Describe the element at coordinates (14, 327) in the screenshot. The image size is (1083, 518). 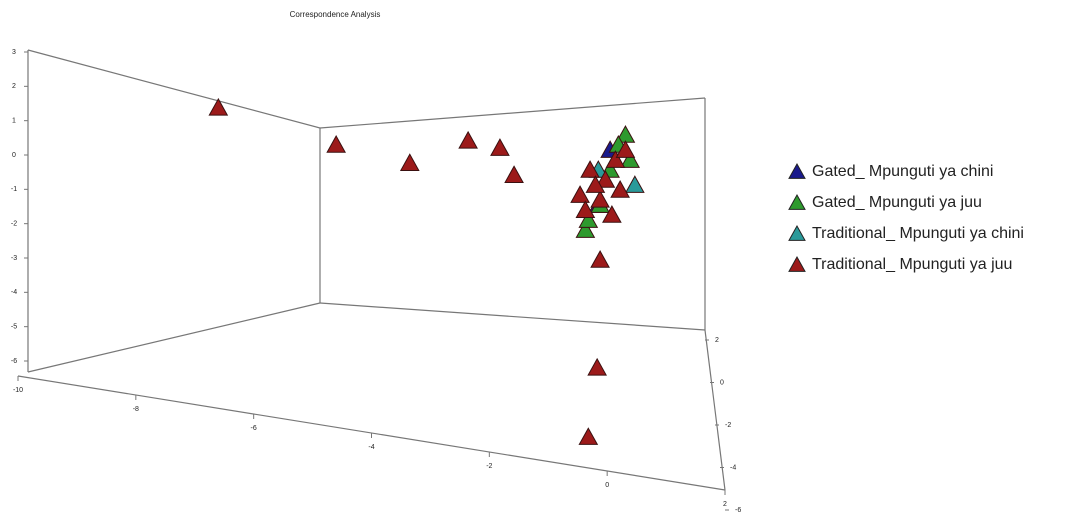
I see `y-tick-label: -5` at that location.